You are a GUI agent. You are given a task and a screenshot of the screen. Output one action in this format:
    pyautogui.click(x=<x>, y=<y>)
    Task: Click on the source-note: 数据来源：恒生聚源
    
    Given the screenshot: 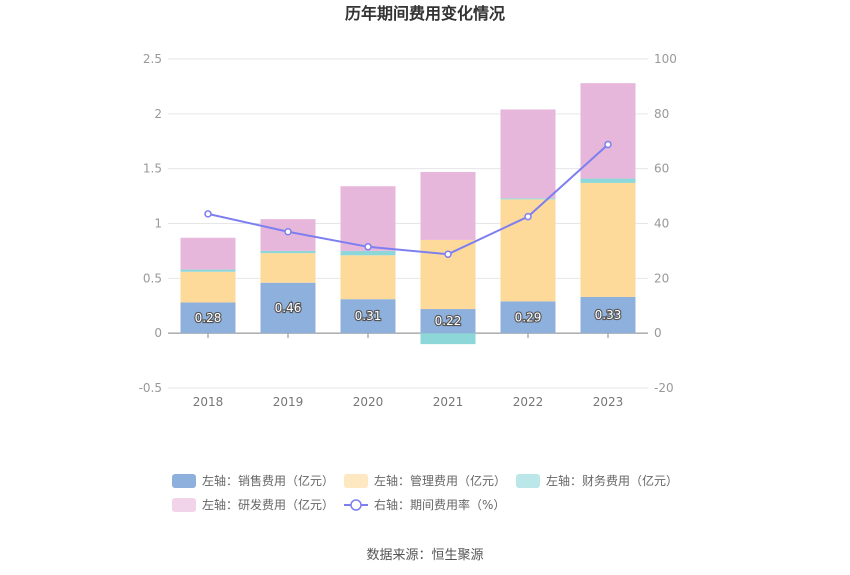 What is the action you would take?
    pyautogui.click(x=424, y=555)
    